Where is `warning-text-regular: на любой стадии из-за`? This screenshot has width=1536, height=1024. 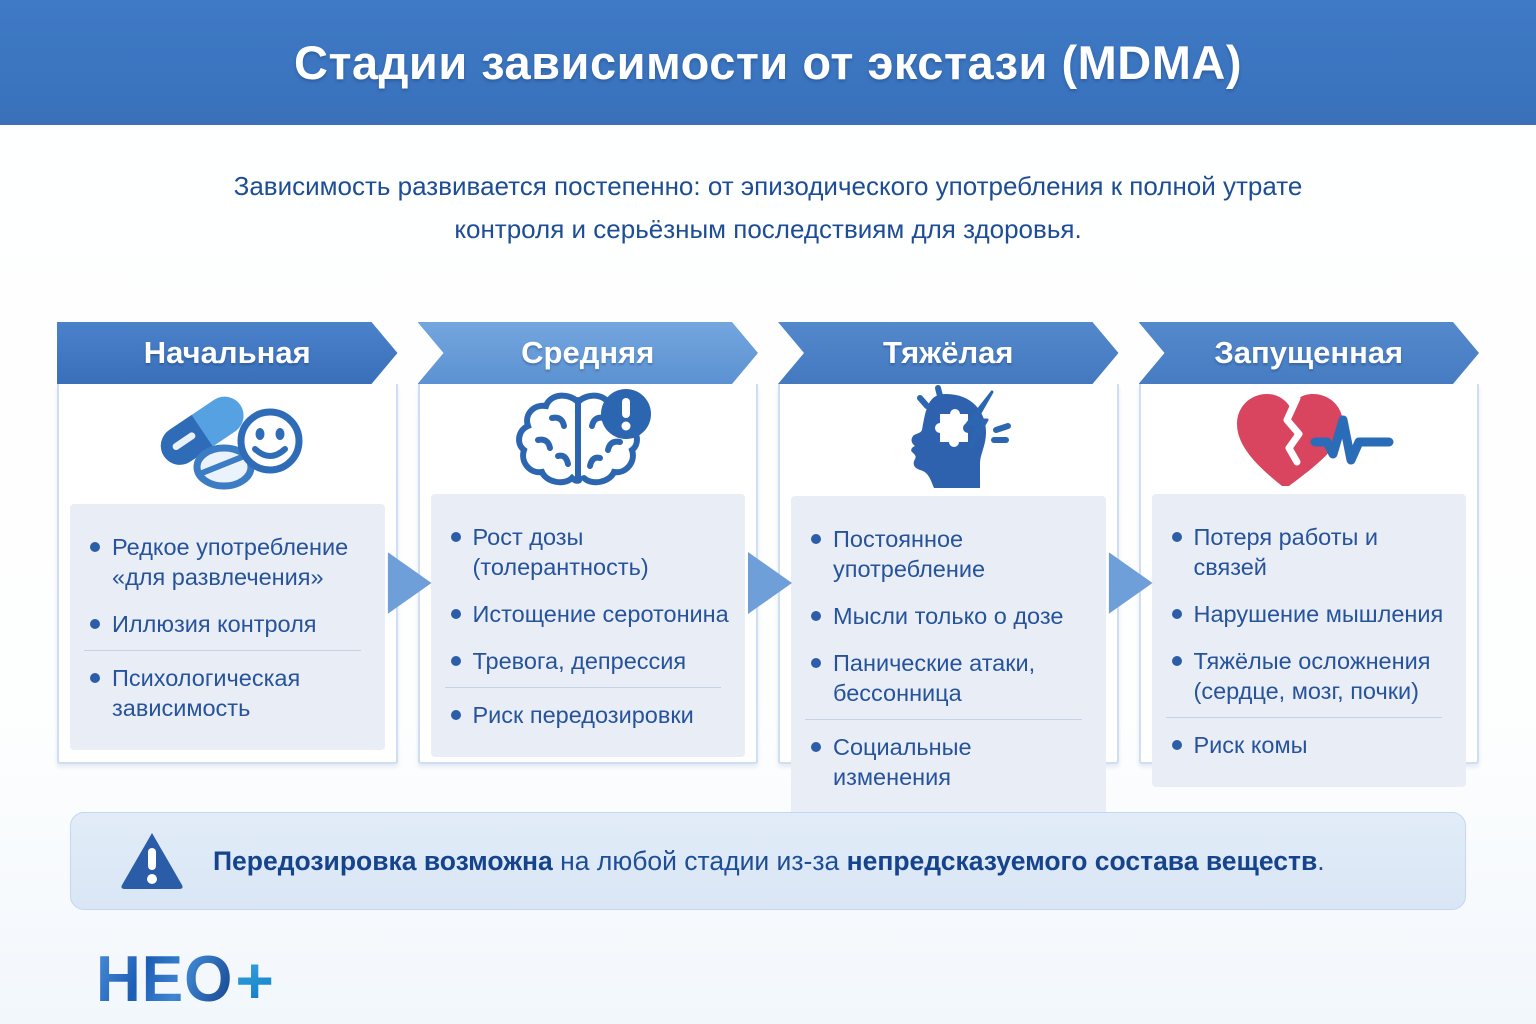
warning-text-regular: на любой стадии из-за is located at coordinates (699, 860).